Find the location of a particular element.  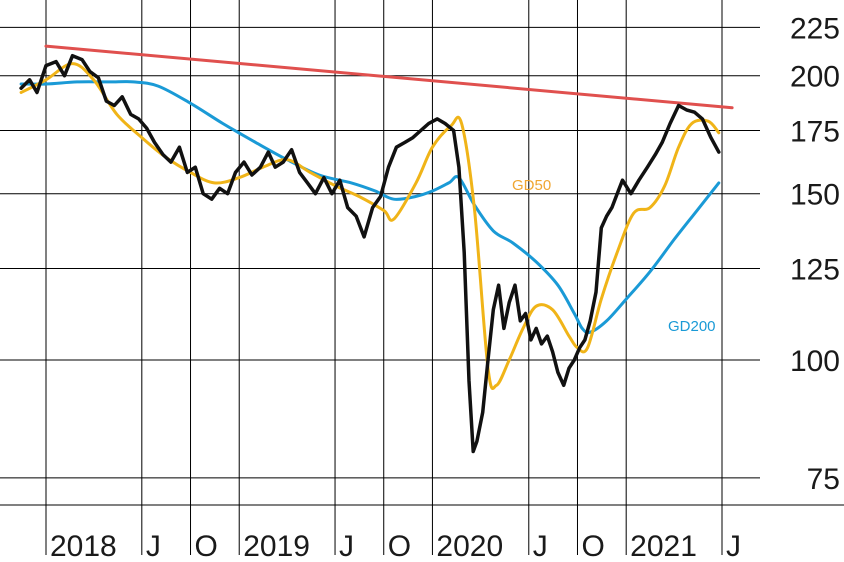

gd200-label: GD200 is located at coordinates (692, 326).